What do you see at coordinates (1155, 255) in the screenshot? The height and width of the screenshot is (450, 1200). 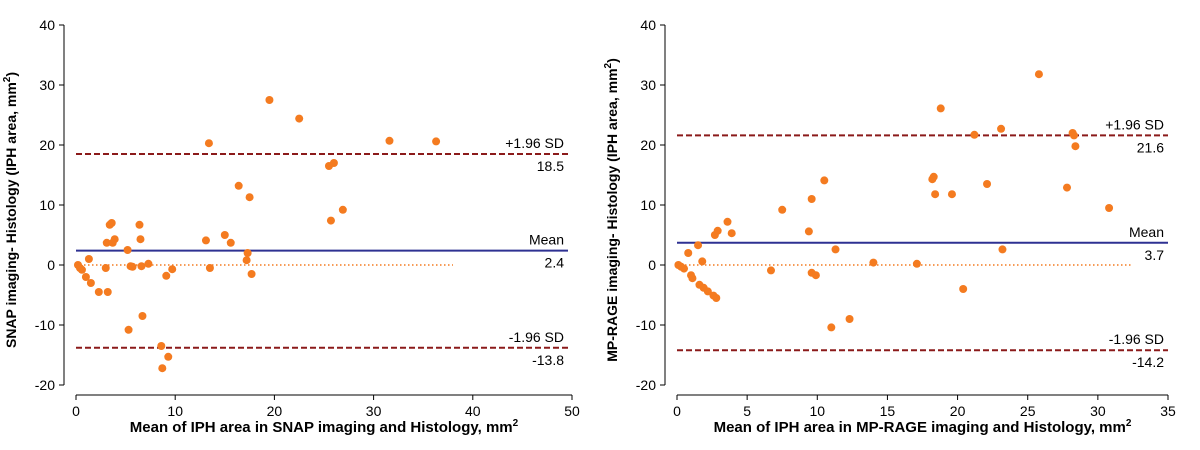 I see `mean-value-label: 3.7` at bounding box center [1155, 255].